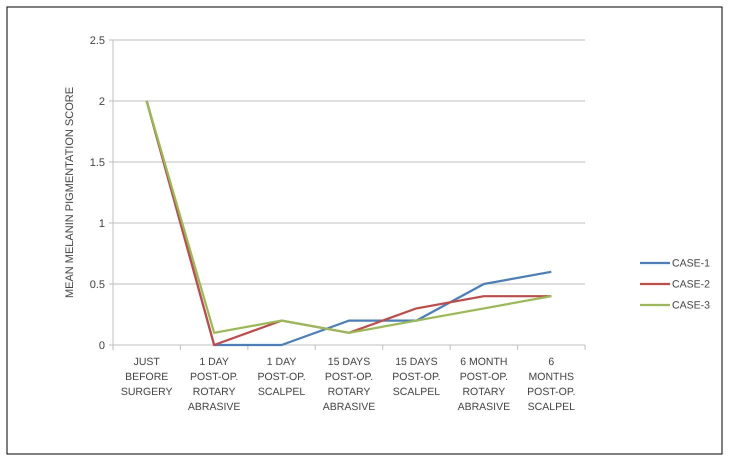  What do you see at coordinates (101, 346) in the screenshot?
I see `y-tick-label: 0` at bounding box center [101, 346].